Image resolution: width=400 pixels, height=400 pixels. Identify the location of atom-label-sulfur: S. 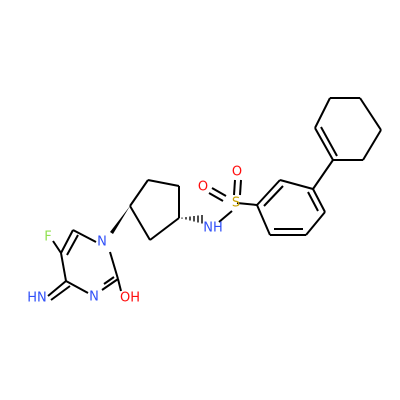
(236, 203).